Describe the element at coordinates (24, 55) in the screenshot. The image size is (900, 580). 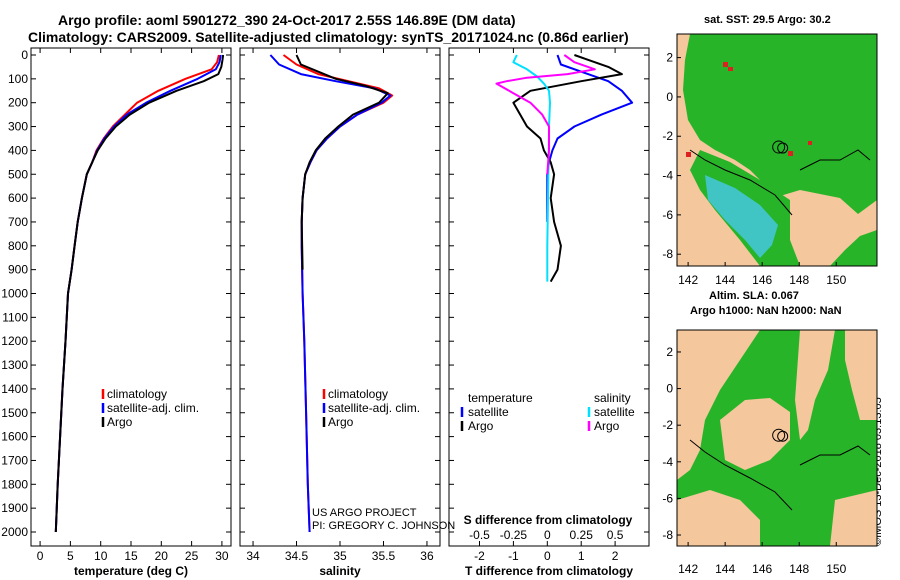
I see `depth-tick-label: 0` at that location.